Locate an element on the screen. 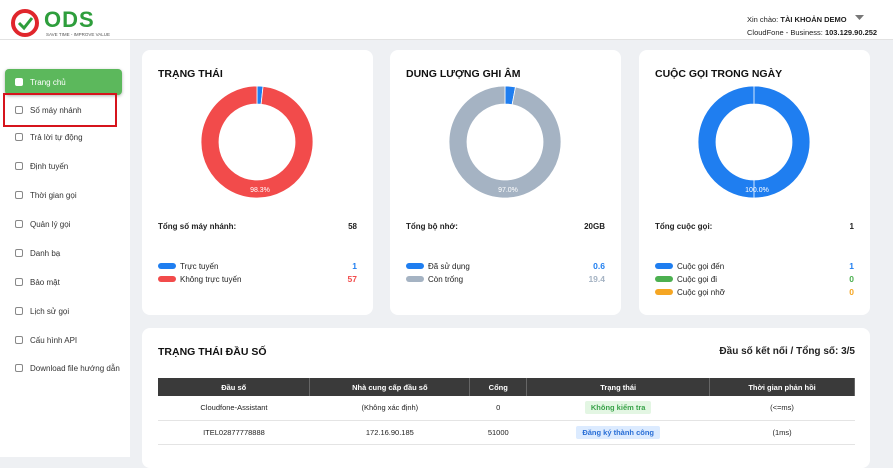 The image size is (893, 468). nav-item: Trả lời tự động is located at coordinates (63, 137).